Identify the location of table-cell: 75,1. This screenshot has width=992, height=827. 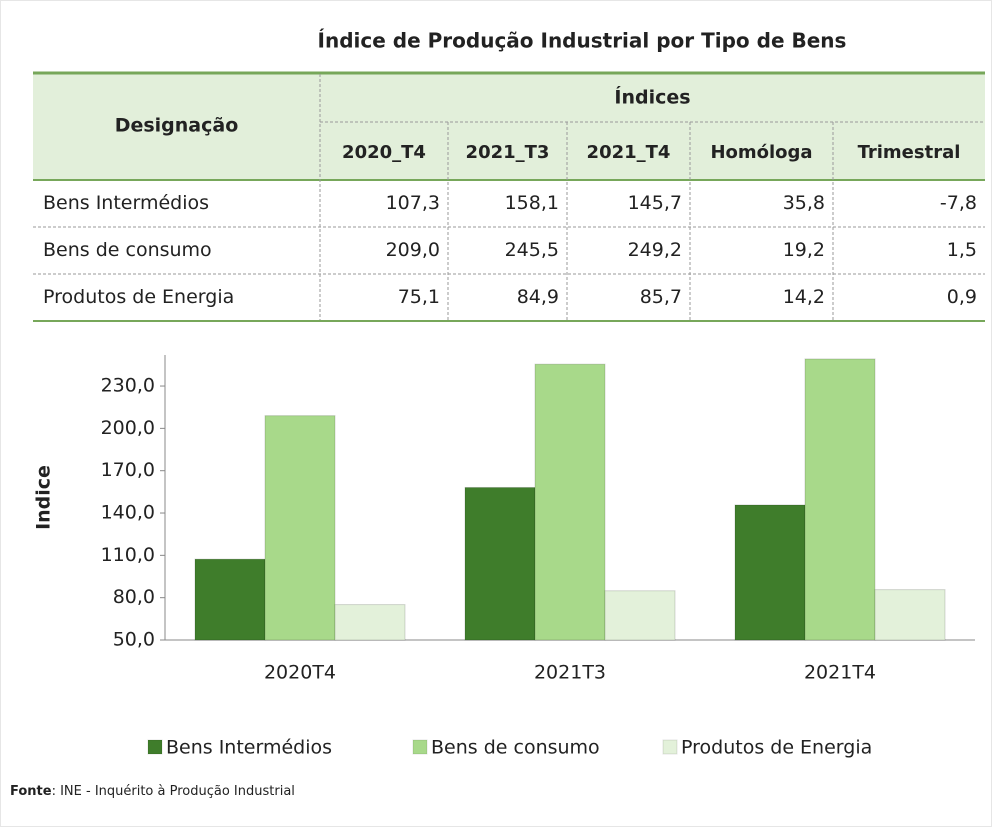
(419, 297).